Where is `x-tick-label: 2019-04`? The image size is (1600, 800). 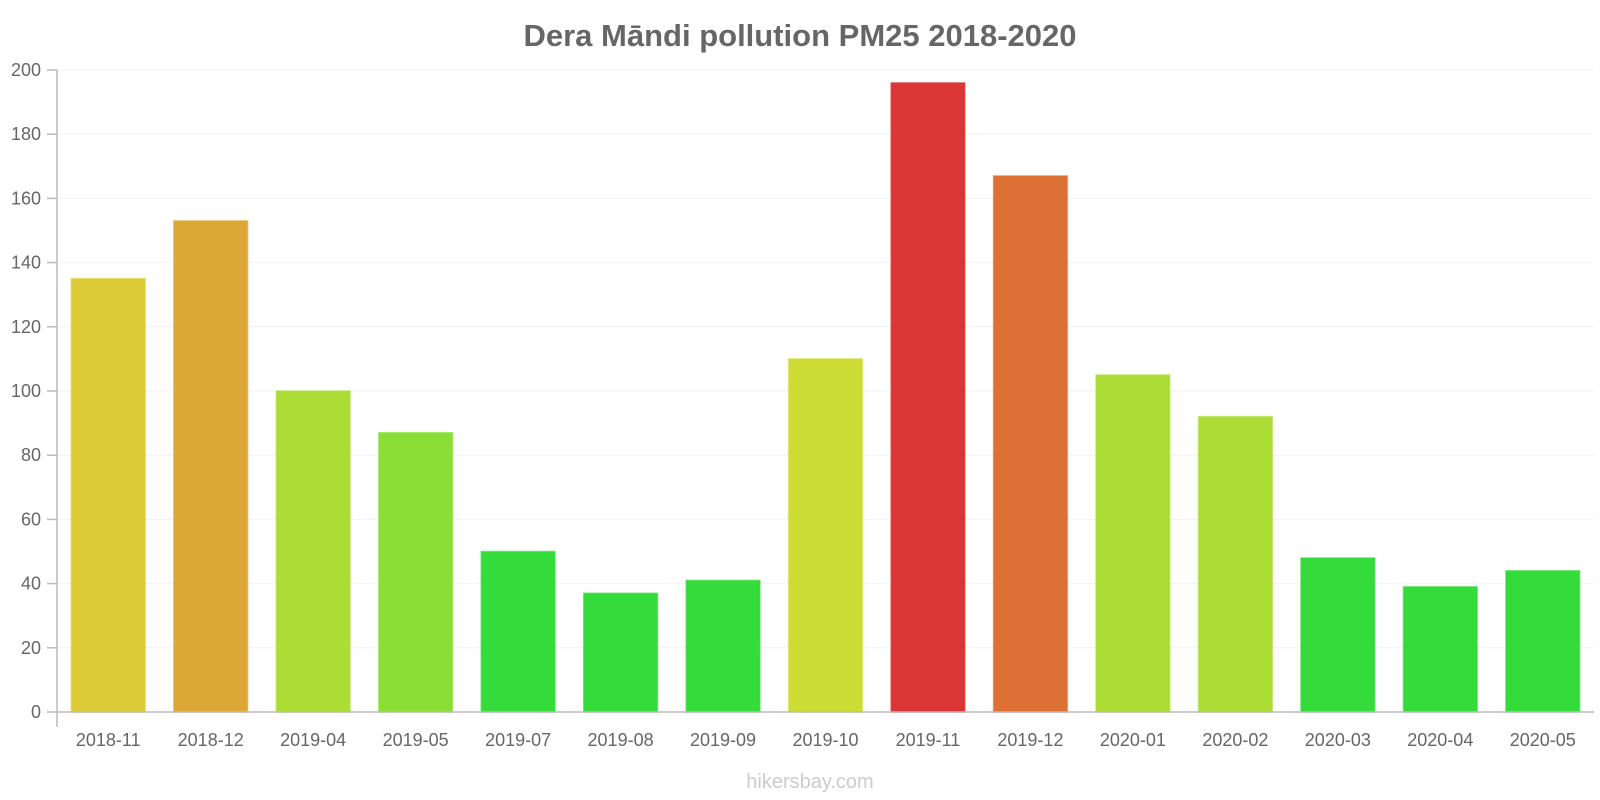 x-tick-label: 2019-04 is located at coordinates (313, 740).